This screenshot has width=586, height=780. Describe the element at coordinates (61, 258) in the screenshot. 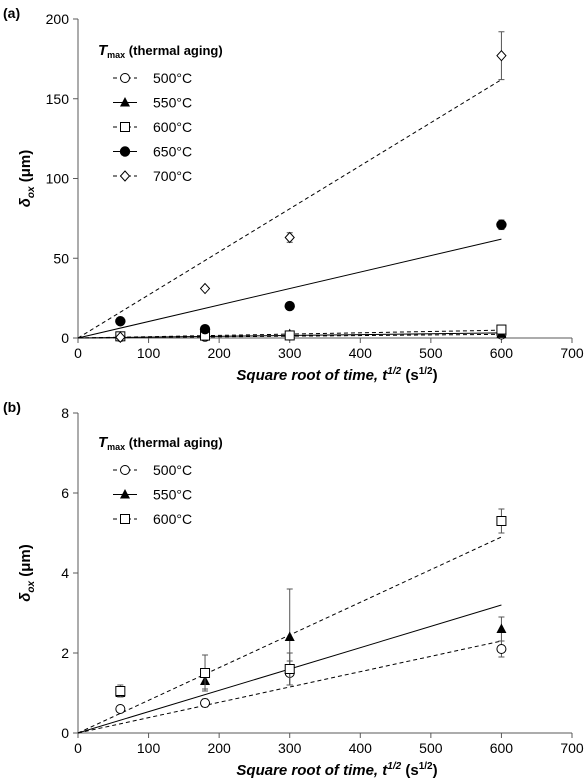

I see `y-tick-label: 50` at that location.